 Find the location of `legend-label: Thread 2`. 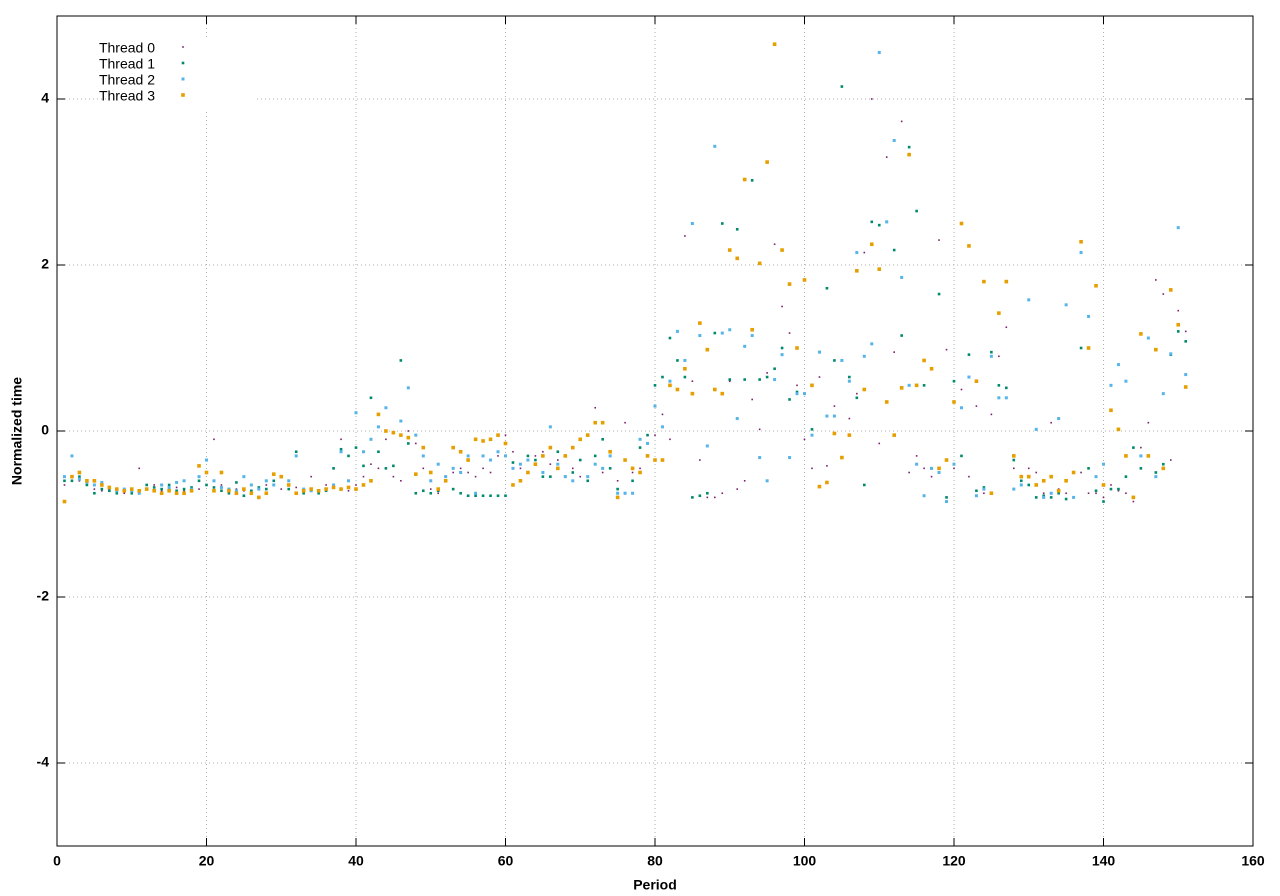

legend-label: Thread 2 is located at coordinates (127, 80).